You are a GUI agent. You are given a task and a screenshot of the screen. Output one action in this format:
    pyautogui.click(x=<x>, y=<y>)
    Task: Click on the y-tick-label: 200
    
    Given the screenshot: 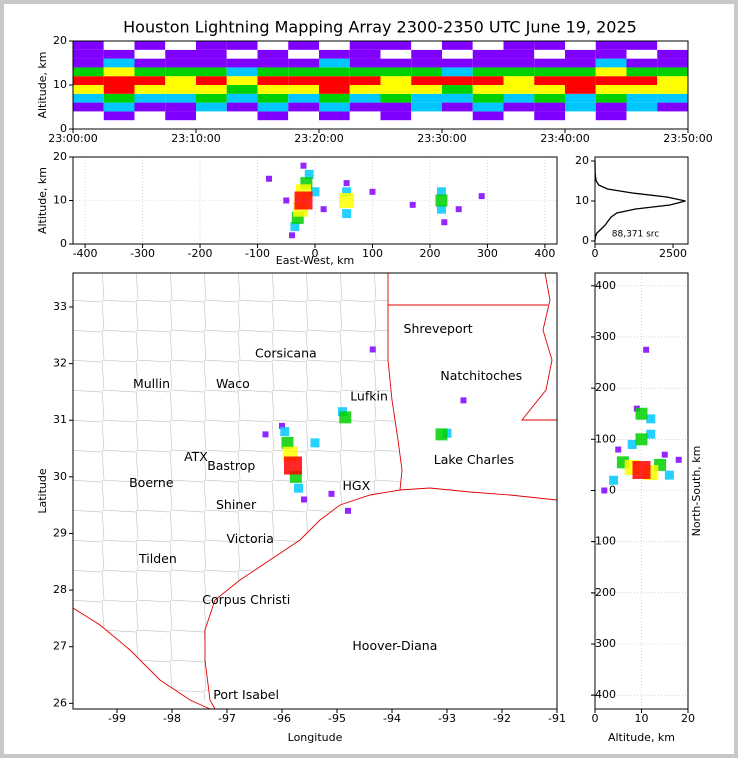 What is the action you would take?
    pyautogui.click(x=605, y=387)
    